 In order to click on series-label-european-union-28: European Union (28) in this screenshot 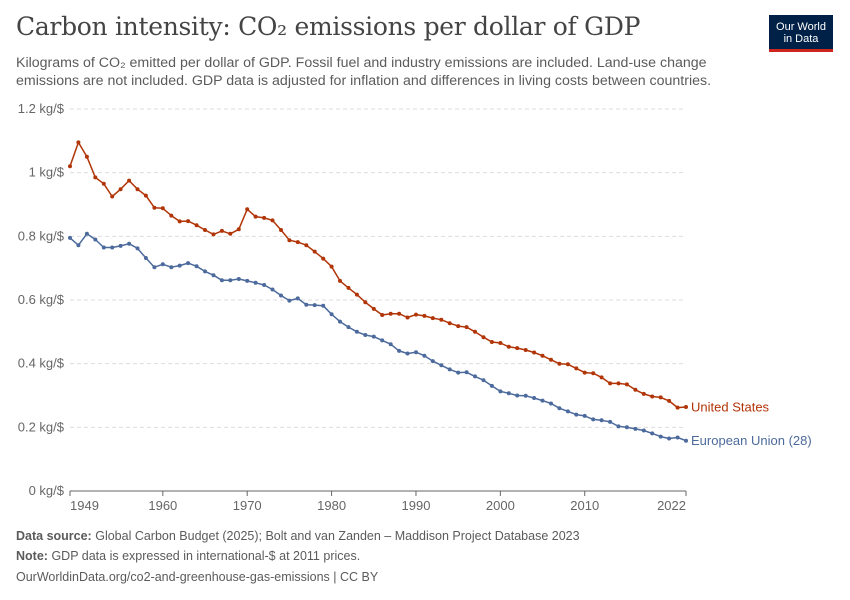, I will do `click(751, 440)`.